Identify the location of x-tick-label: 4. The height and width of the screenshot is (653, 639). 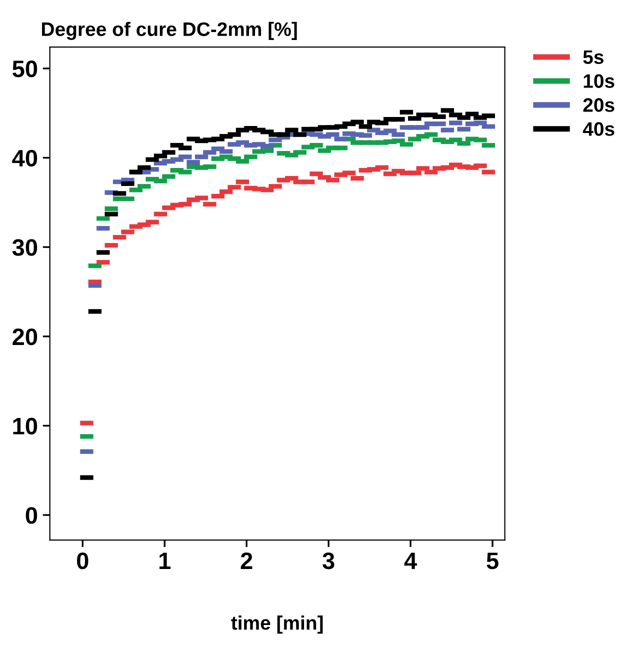
(410, 560).